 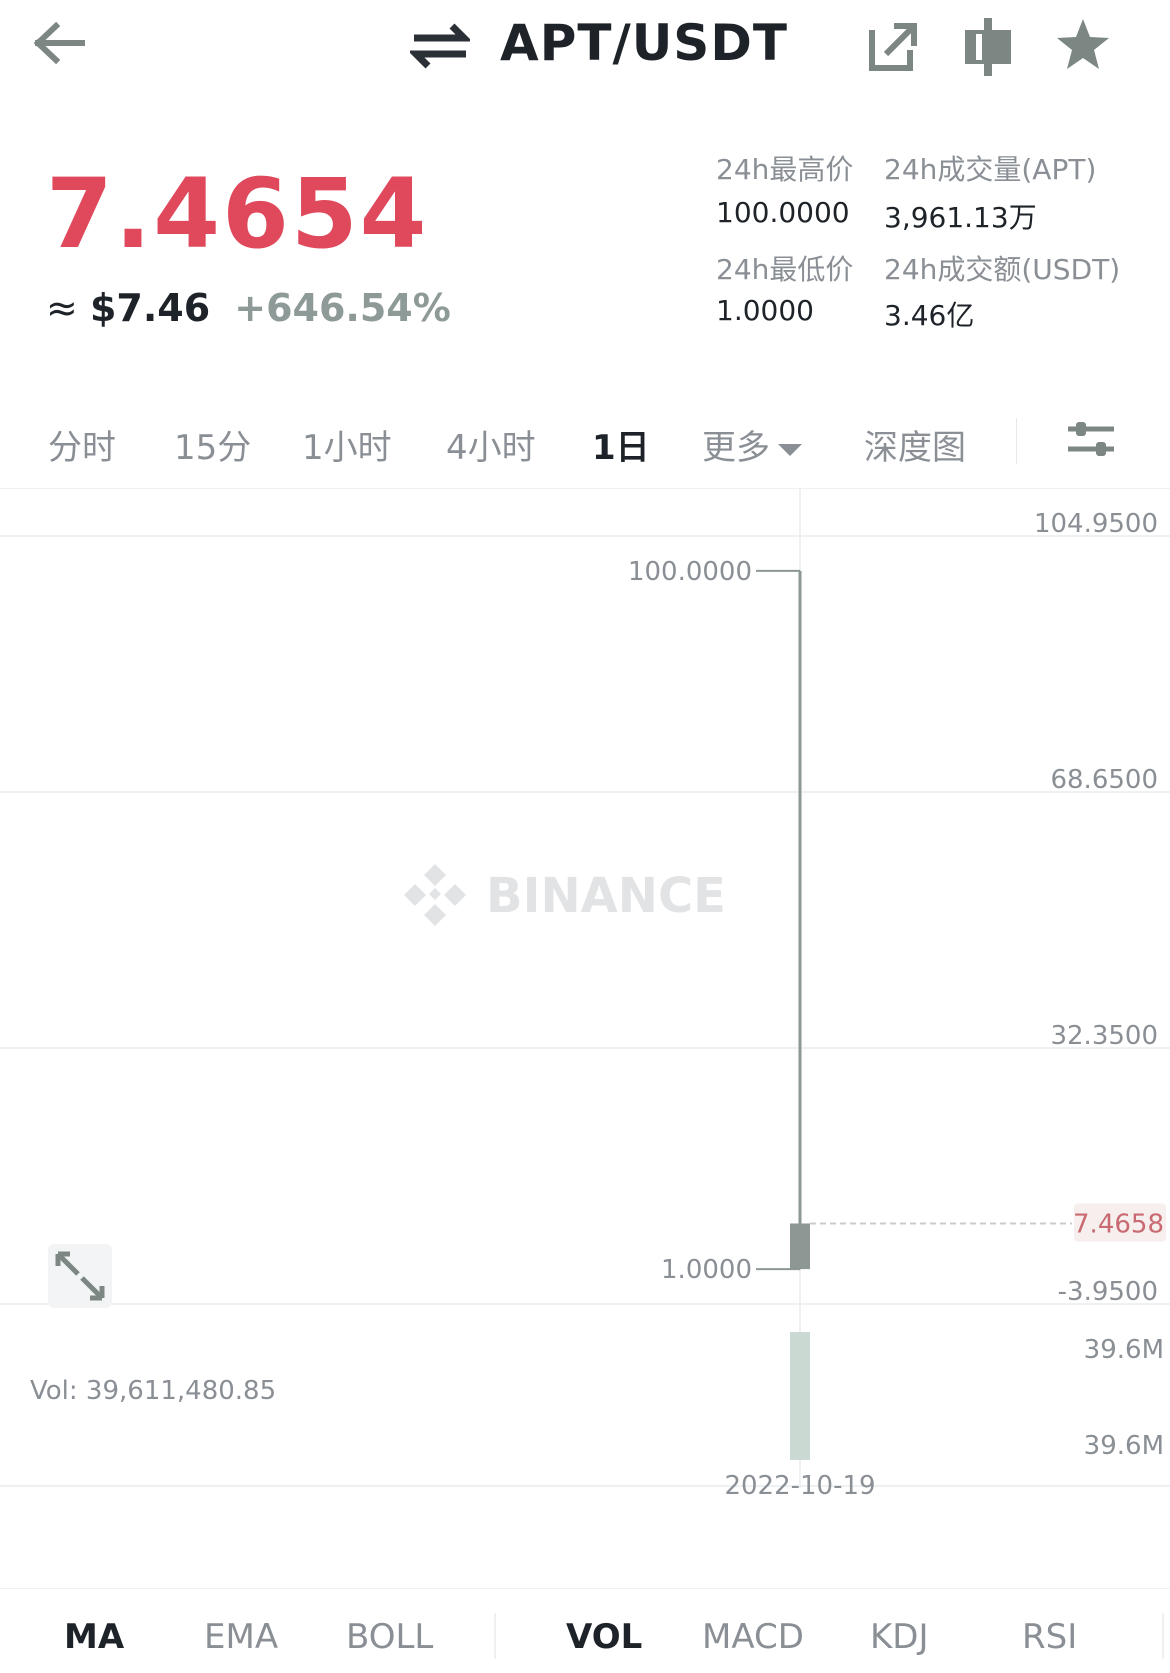 What do you see at coordinates (785, 169) in the screenshot?
I see `high-label: 24h最高价` at bounding box center [785, 169].